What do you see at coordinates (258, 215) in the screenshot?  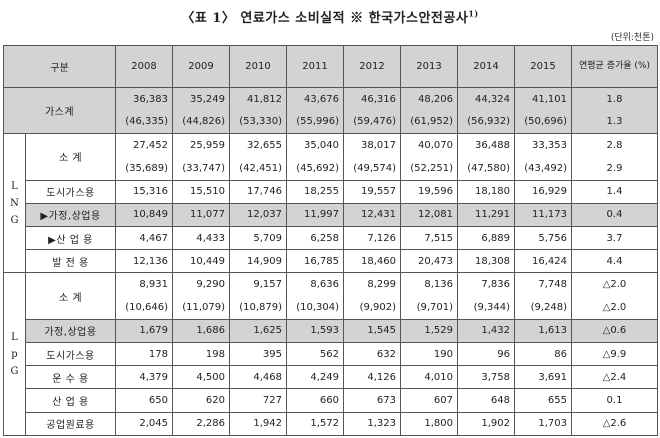 I see `cell-value: 12,037` at bounding box center [258, 215].